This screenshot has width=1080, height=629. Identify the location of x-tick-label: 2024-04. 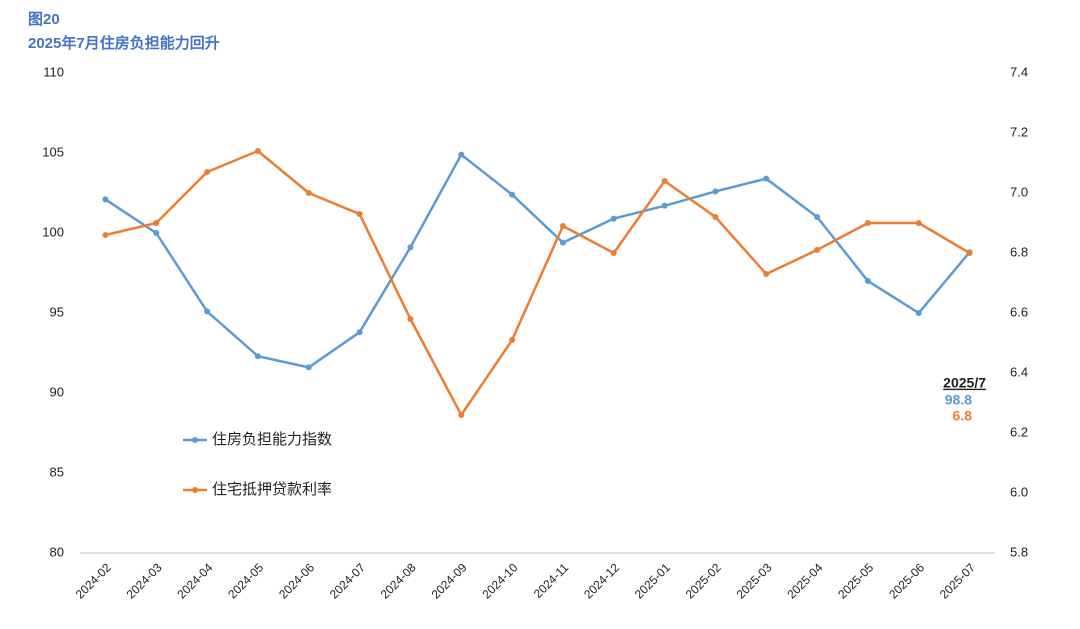
(194, 580).